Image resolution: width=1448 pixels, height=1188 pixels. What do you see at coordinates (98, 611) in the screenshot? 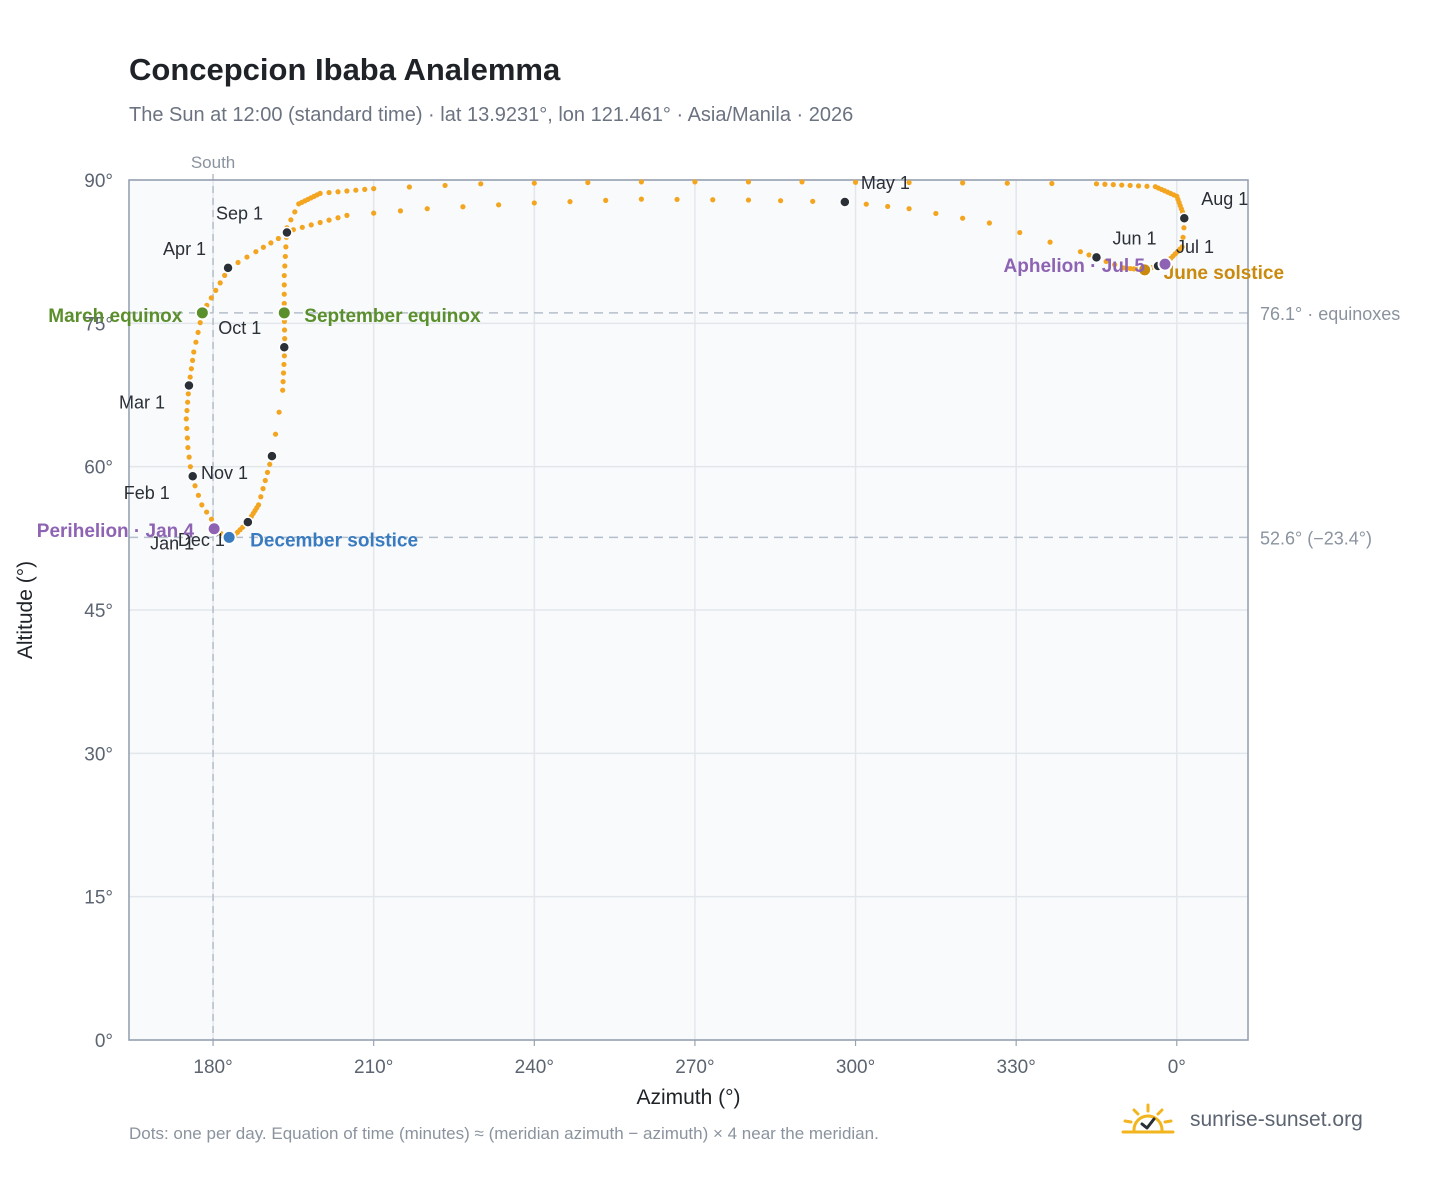
I see `y-tick-label: 45°` at bounding box center [98, 611].